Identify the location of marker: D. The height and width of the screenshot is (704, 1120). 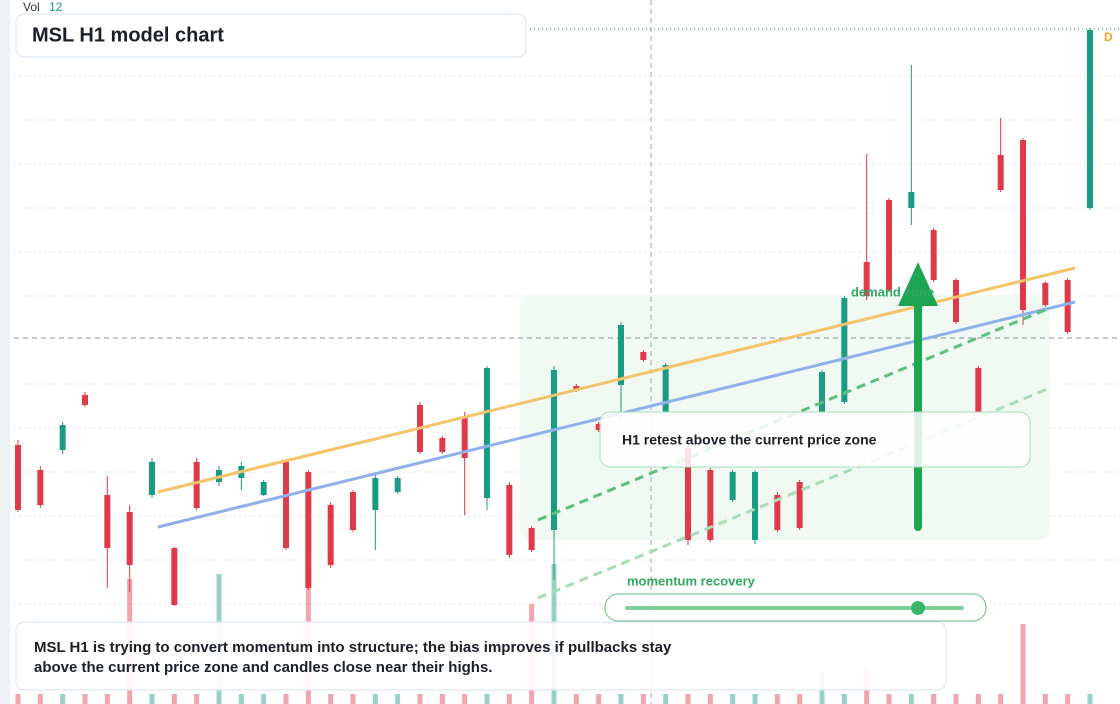
(1108, 37).